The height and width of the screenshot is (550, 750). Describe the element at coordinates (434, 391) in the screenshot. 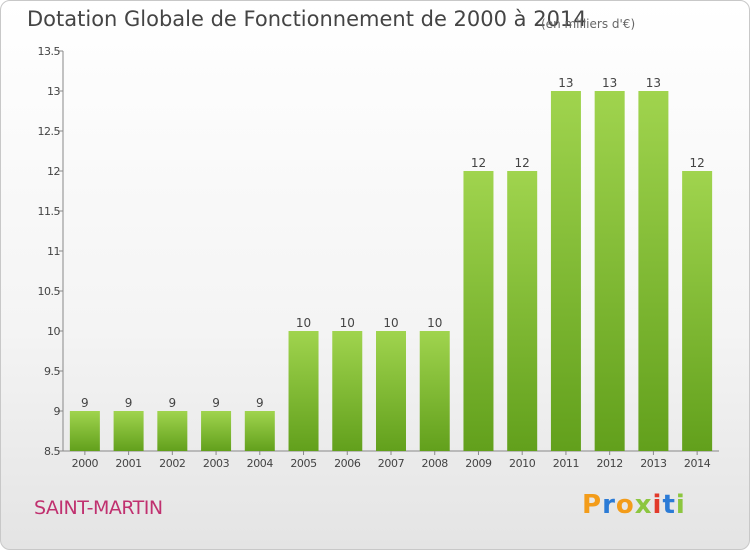

I see `bar-2008` at that location.